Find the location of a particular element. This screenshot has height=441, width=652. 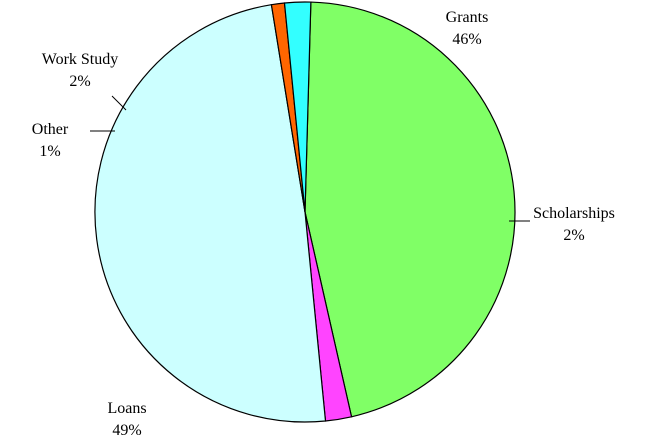

slice-value-loans: 49% is located at coordinates (126, 430).